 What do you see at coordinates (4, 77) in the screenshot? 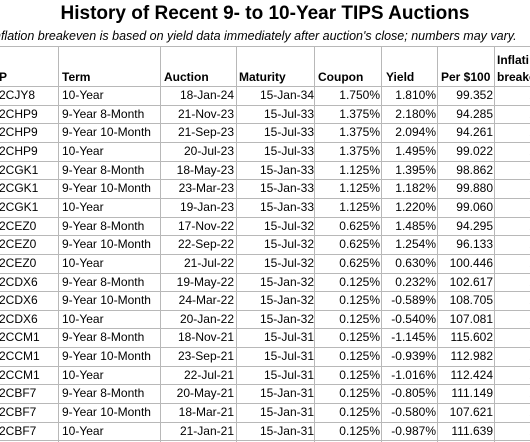
I see `header-cusip: P` at bounding box center [4, 77].